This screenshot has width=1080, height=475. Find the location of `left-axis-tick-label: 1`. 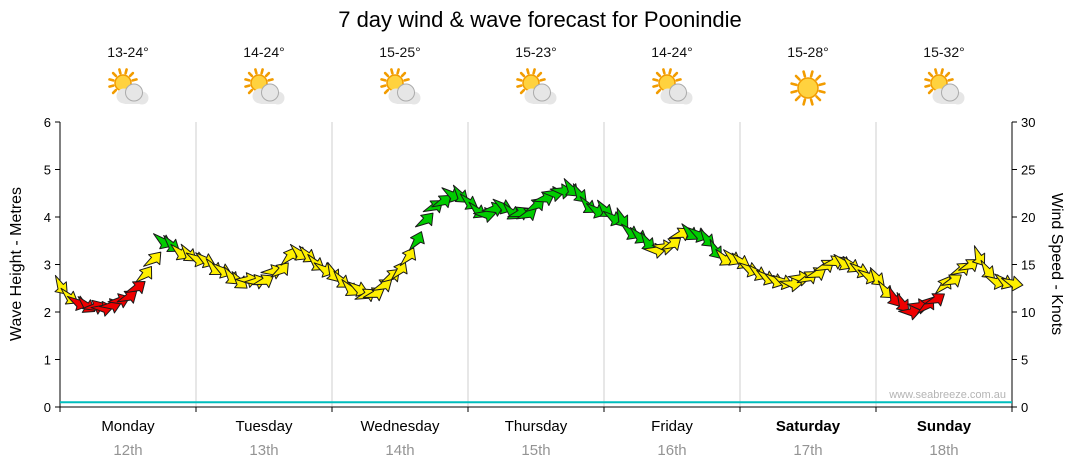

left-axis-tick-label: 1 is located at coordinates (47, 360).